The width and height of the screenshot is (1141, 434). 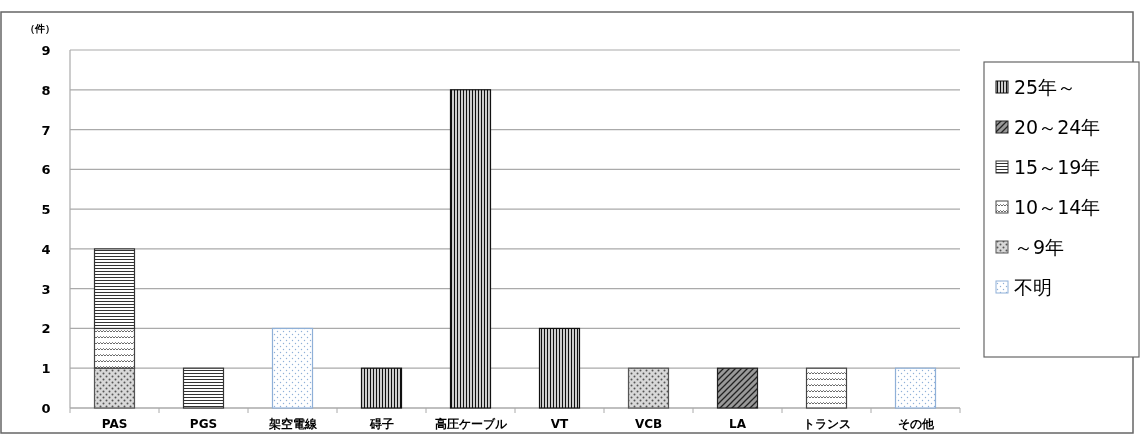 I want to click on x-tick-label: VCB, so click(x=648, y=424).